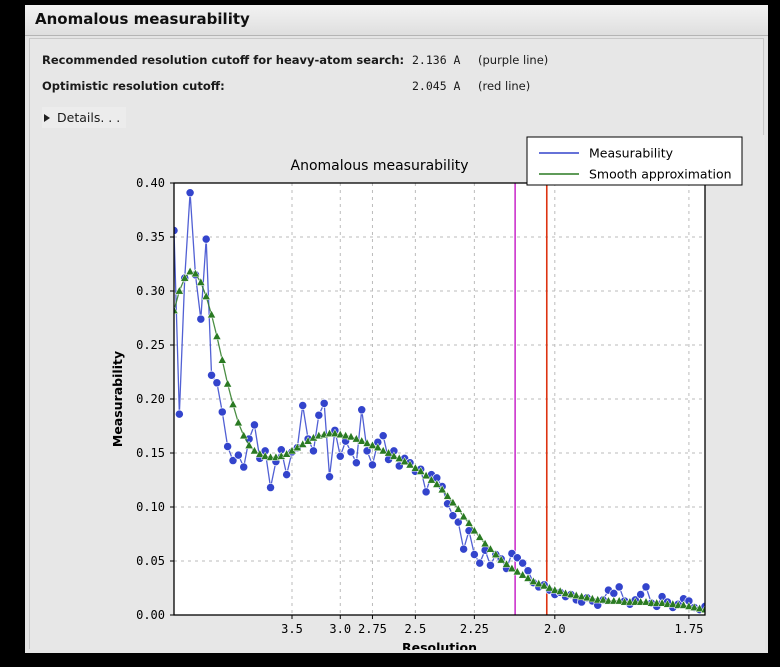  Describe the element at coordinates (142, 19) in the screenshot. I see `window-title: Anomalous measurability` at that location.